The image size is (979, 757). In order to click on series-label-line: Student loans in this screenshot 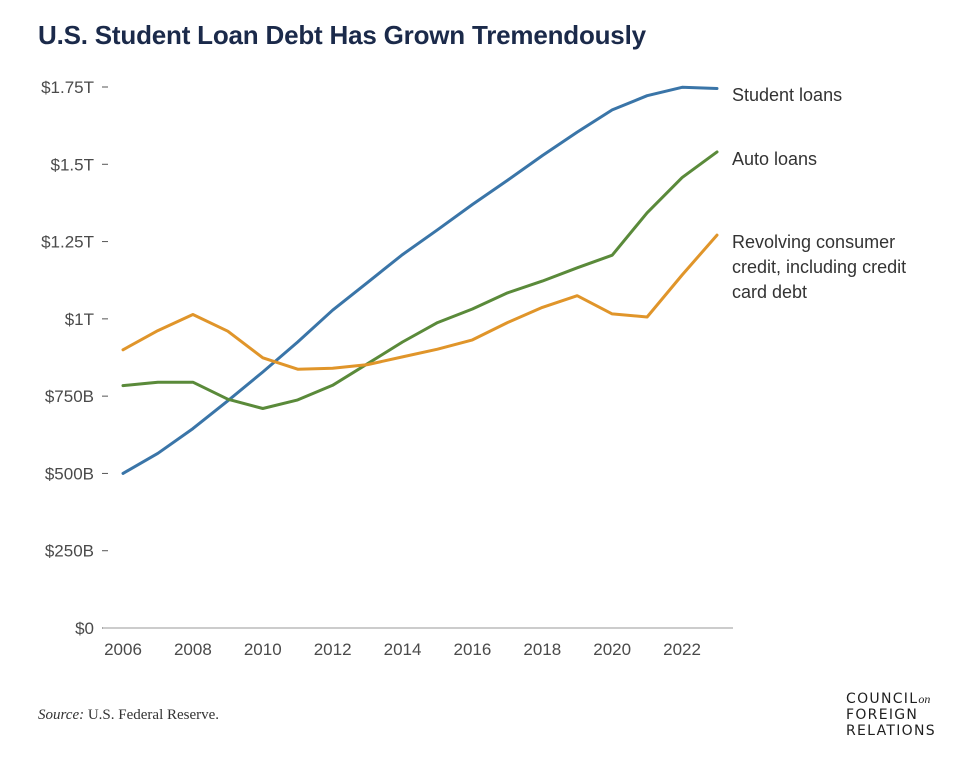, I will do `click(787, 95)`.